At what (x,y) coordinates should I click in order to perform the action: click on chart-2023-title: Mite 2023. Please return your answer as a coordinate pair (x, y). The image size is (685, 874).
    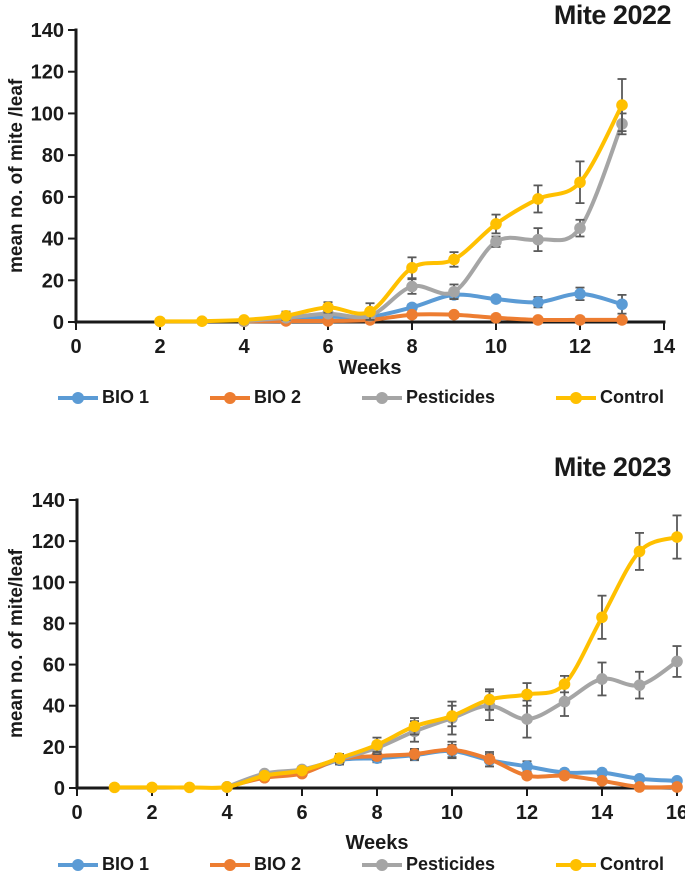
    Looking at the image, I should click on (612, 467).